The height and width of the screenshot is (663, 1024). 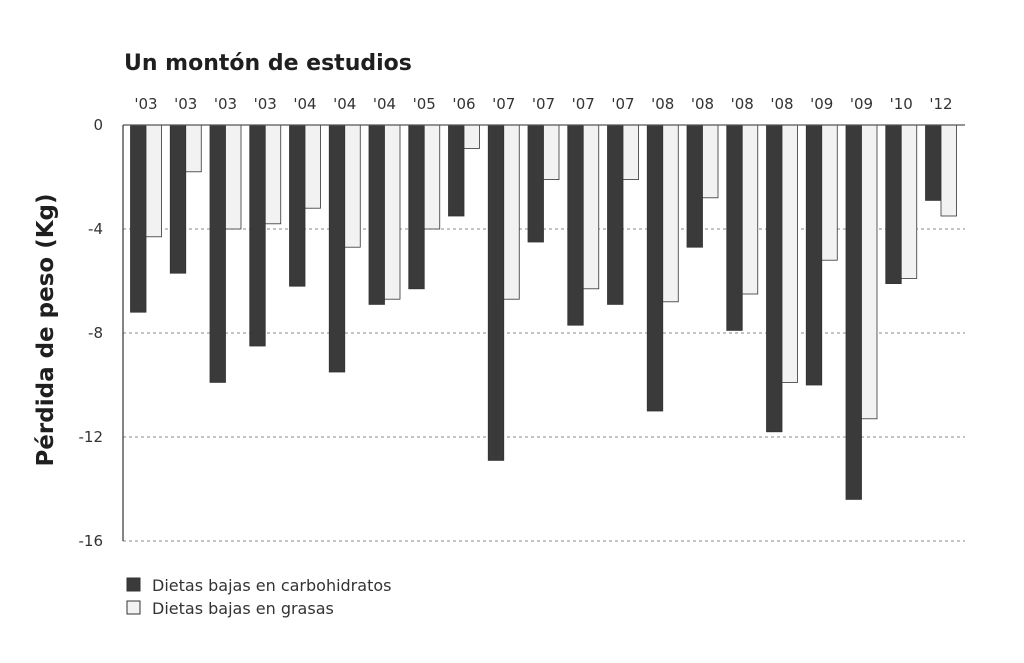 I want to click on x-tick-label: '12, so click(x=940, y=104).